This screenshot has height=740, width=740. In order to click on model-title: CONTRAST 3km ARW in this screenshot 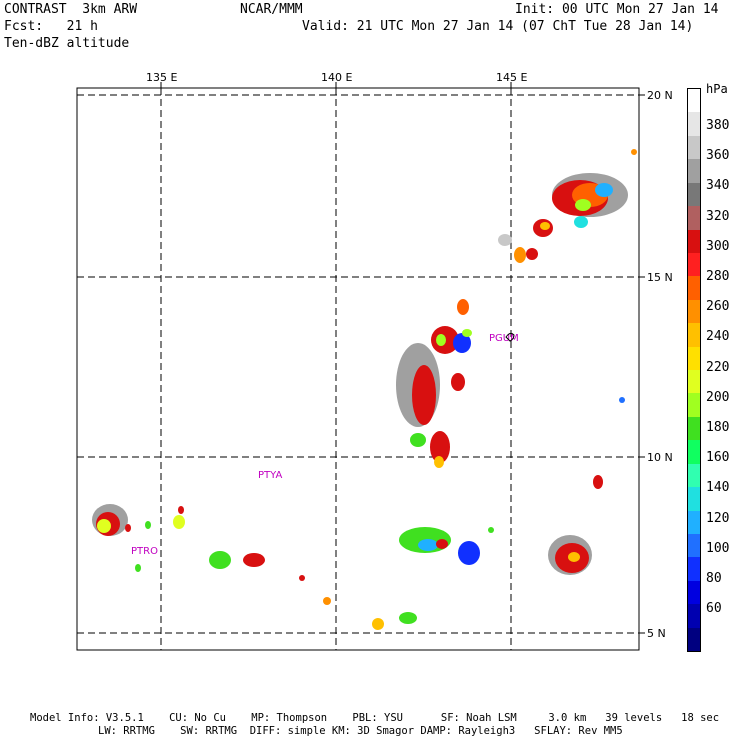, I will do `click(71, 9)`.